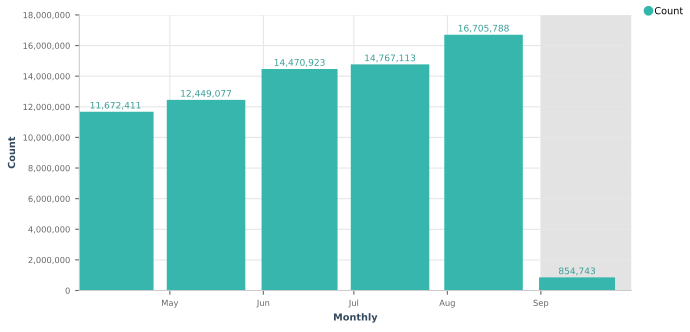  I want to click on y-axis-title: Count, so click(12, 152).